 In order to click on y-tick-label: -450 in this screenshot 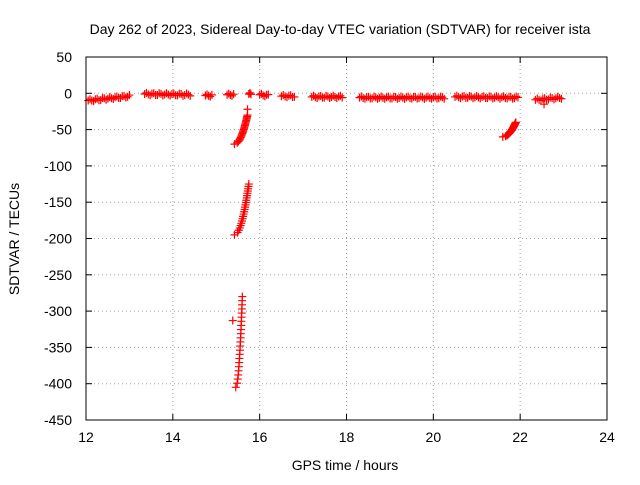, I will do `click(58, 420)`.